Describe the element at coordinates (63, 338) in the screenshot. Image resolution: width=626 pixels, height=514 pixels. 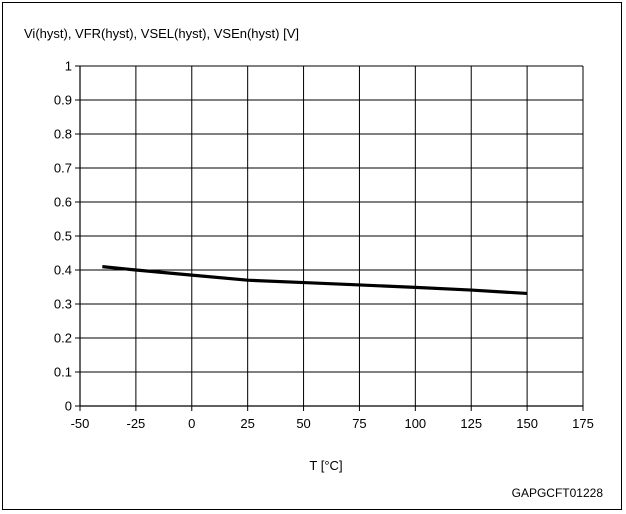
I see `y-tick-label: 0.2` at that location.